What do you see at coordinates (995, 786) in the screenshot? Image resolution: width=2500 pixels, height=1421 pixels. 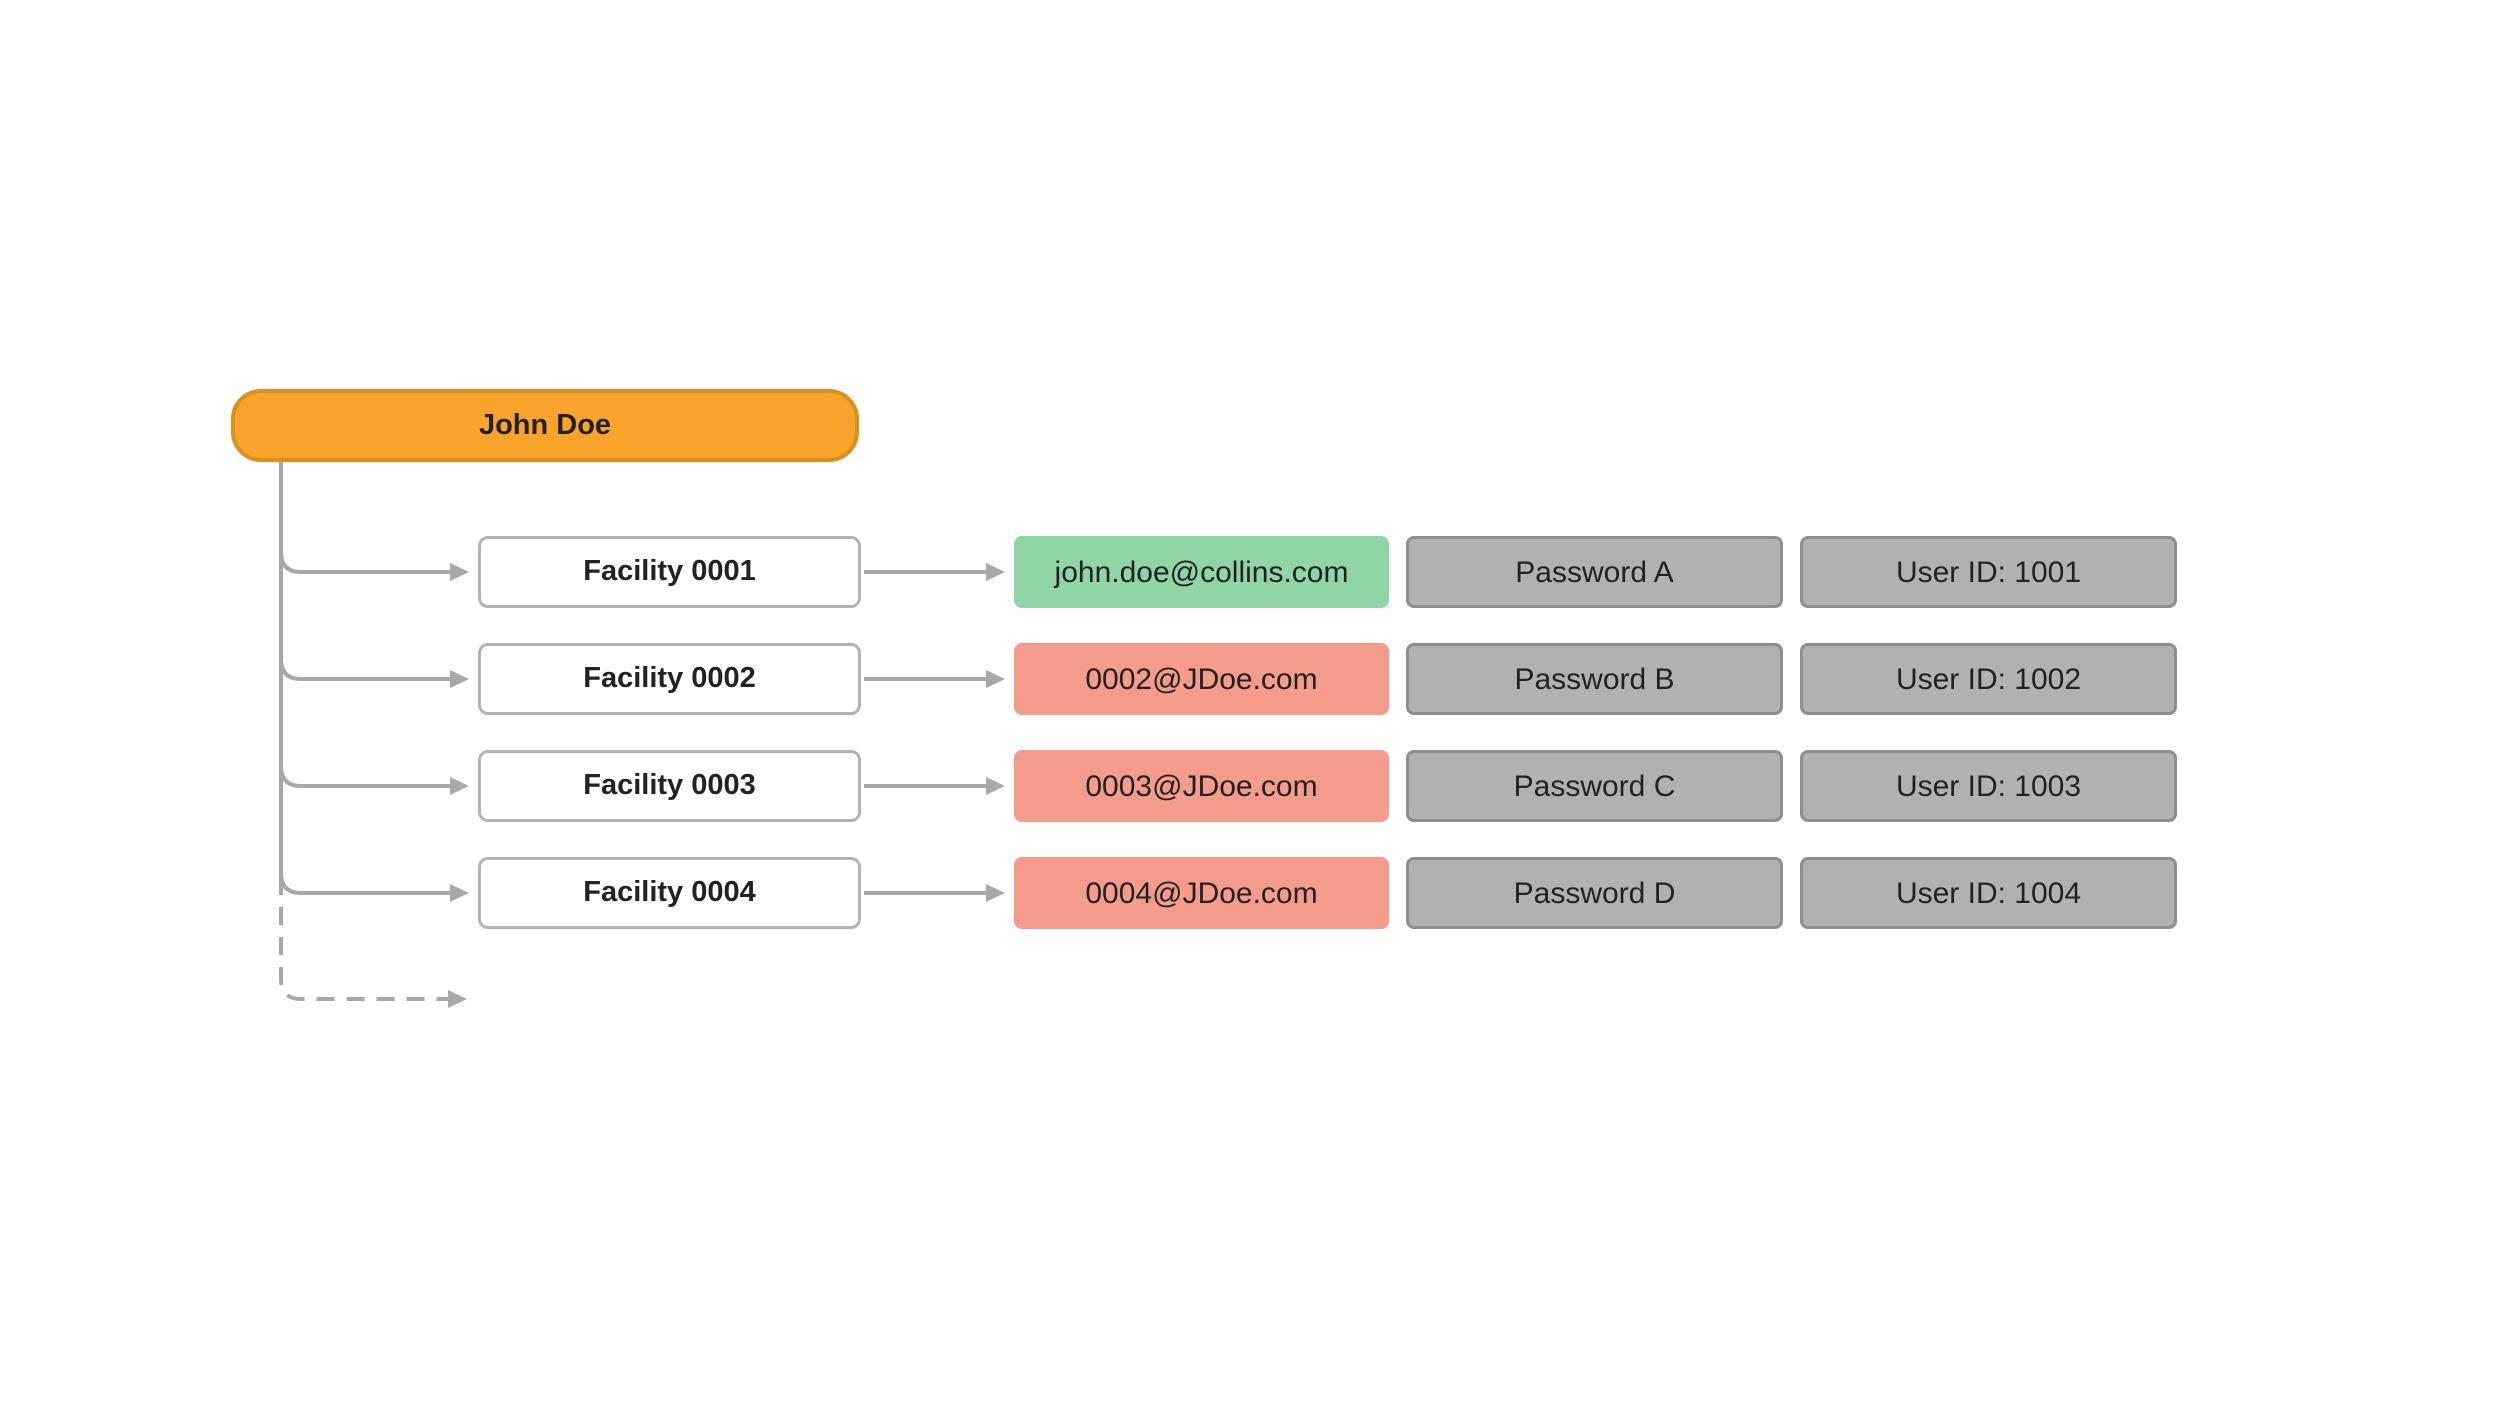 I see `row-arrowhead-3-icon` at bounding box center [995, 786].